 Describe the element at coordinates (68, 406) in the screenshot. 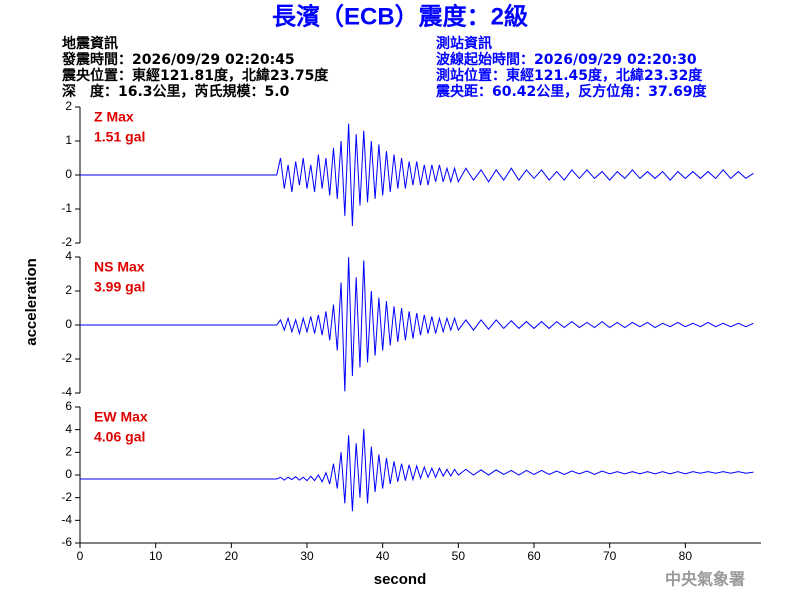

I see `y-tick-label: 6` at that location.